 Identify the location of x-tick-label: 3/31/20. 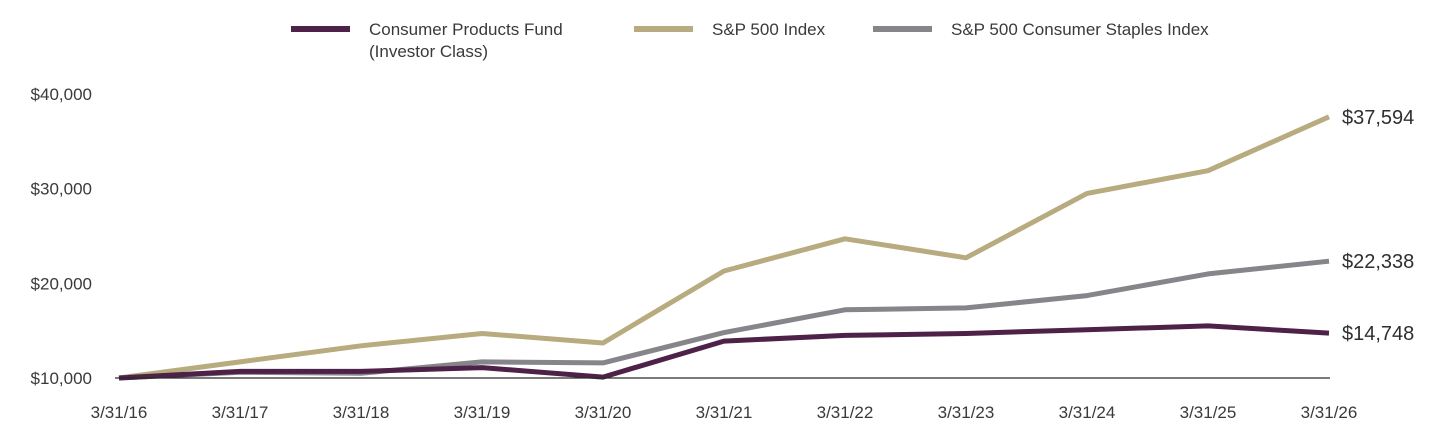
(603, 412).